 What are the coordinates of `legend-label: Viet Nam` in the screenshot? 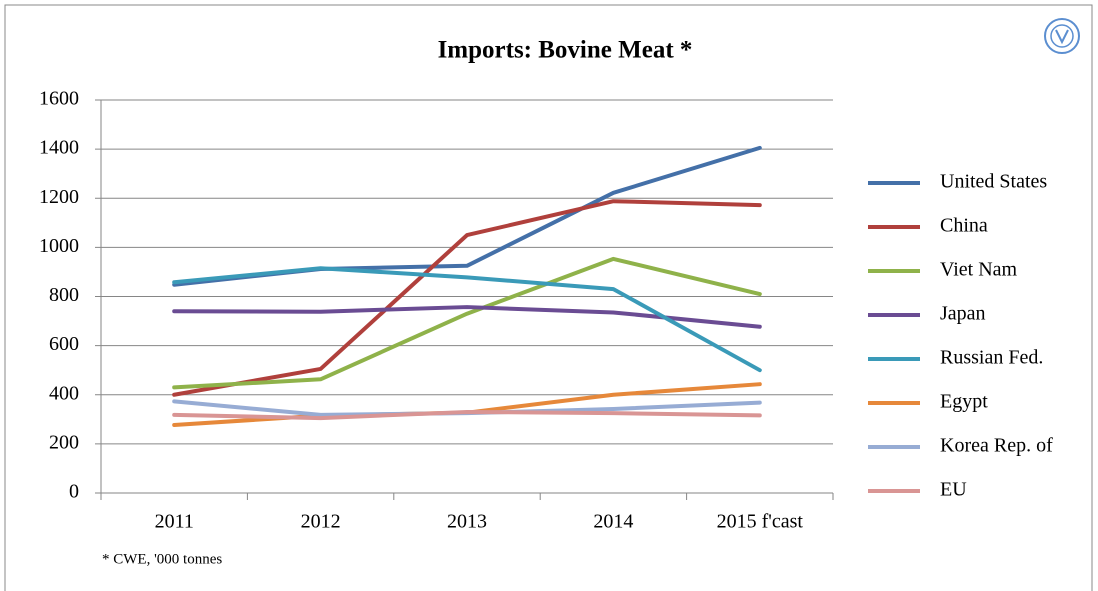 It's located at (979, 270).